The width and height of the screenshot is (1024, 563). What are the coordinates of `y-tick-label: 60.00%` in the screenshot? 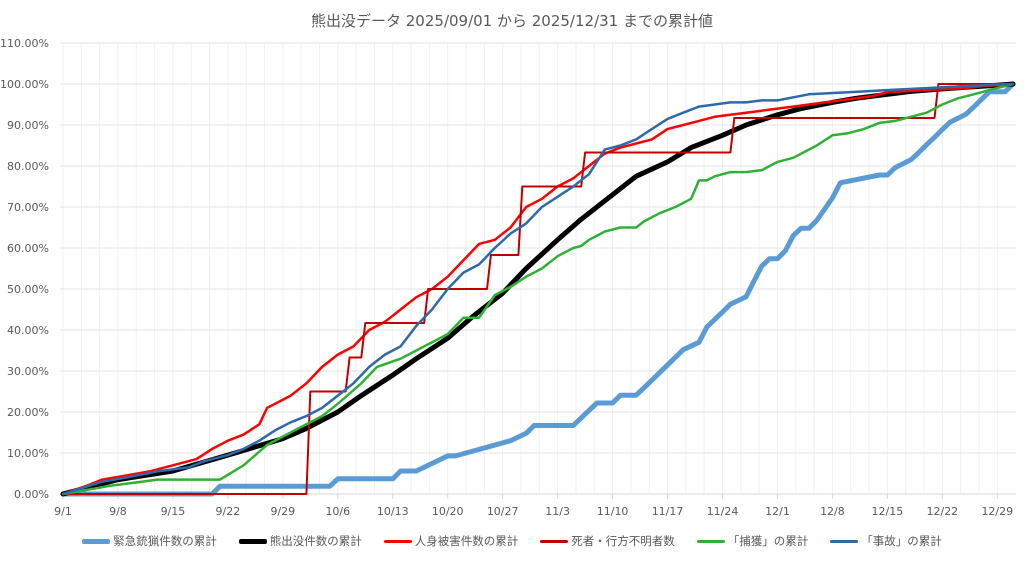 It's located at (28, 248).